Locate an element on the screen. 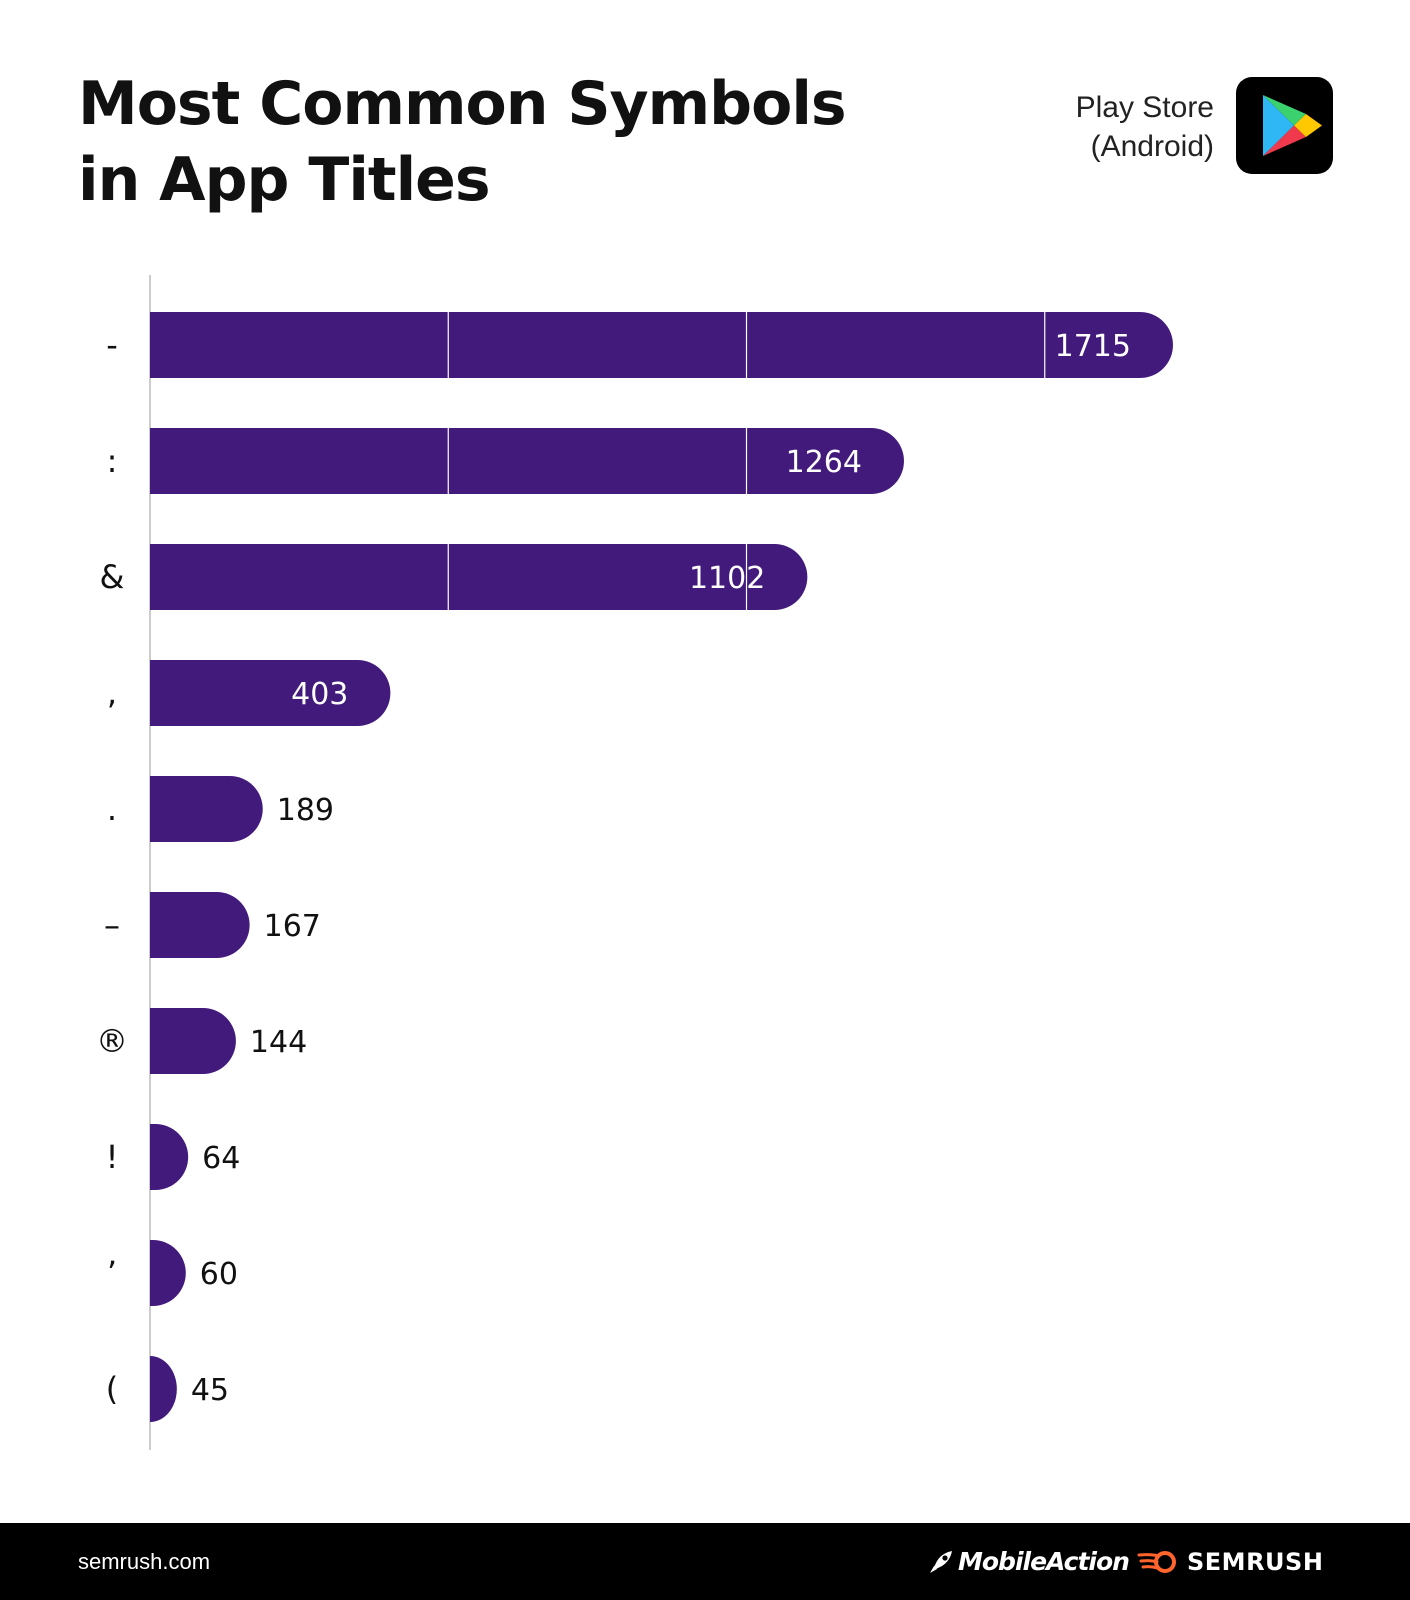 The image size is (1410, 1600). footer-domain: semrush.com is located at coordinates (144, 1561).